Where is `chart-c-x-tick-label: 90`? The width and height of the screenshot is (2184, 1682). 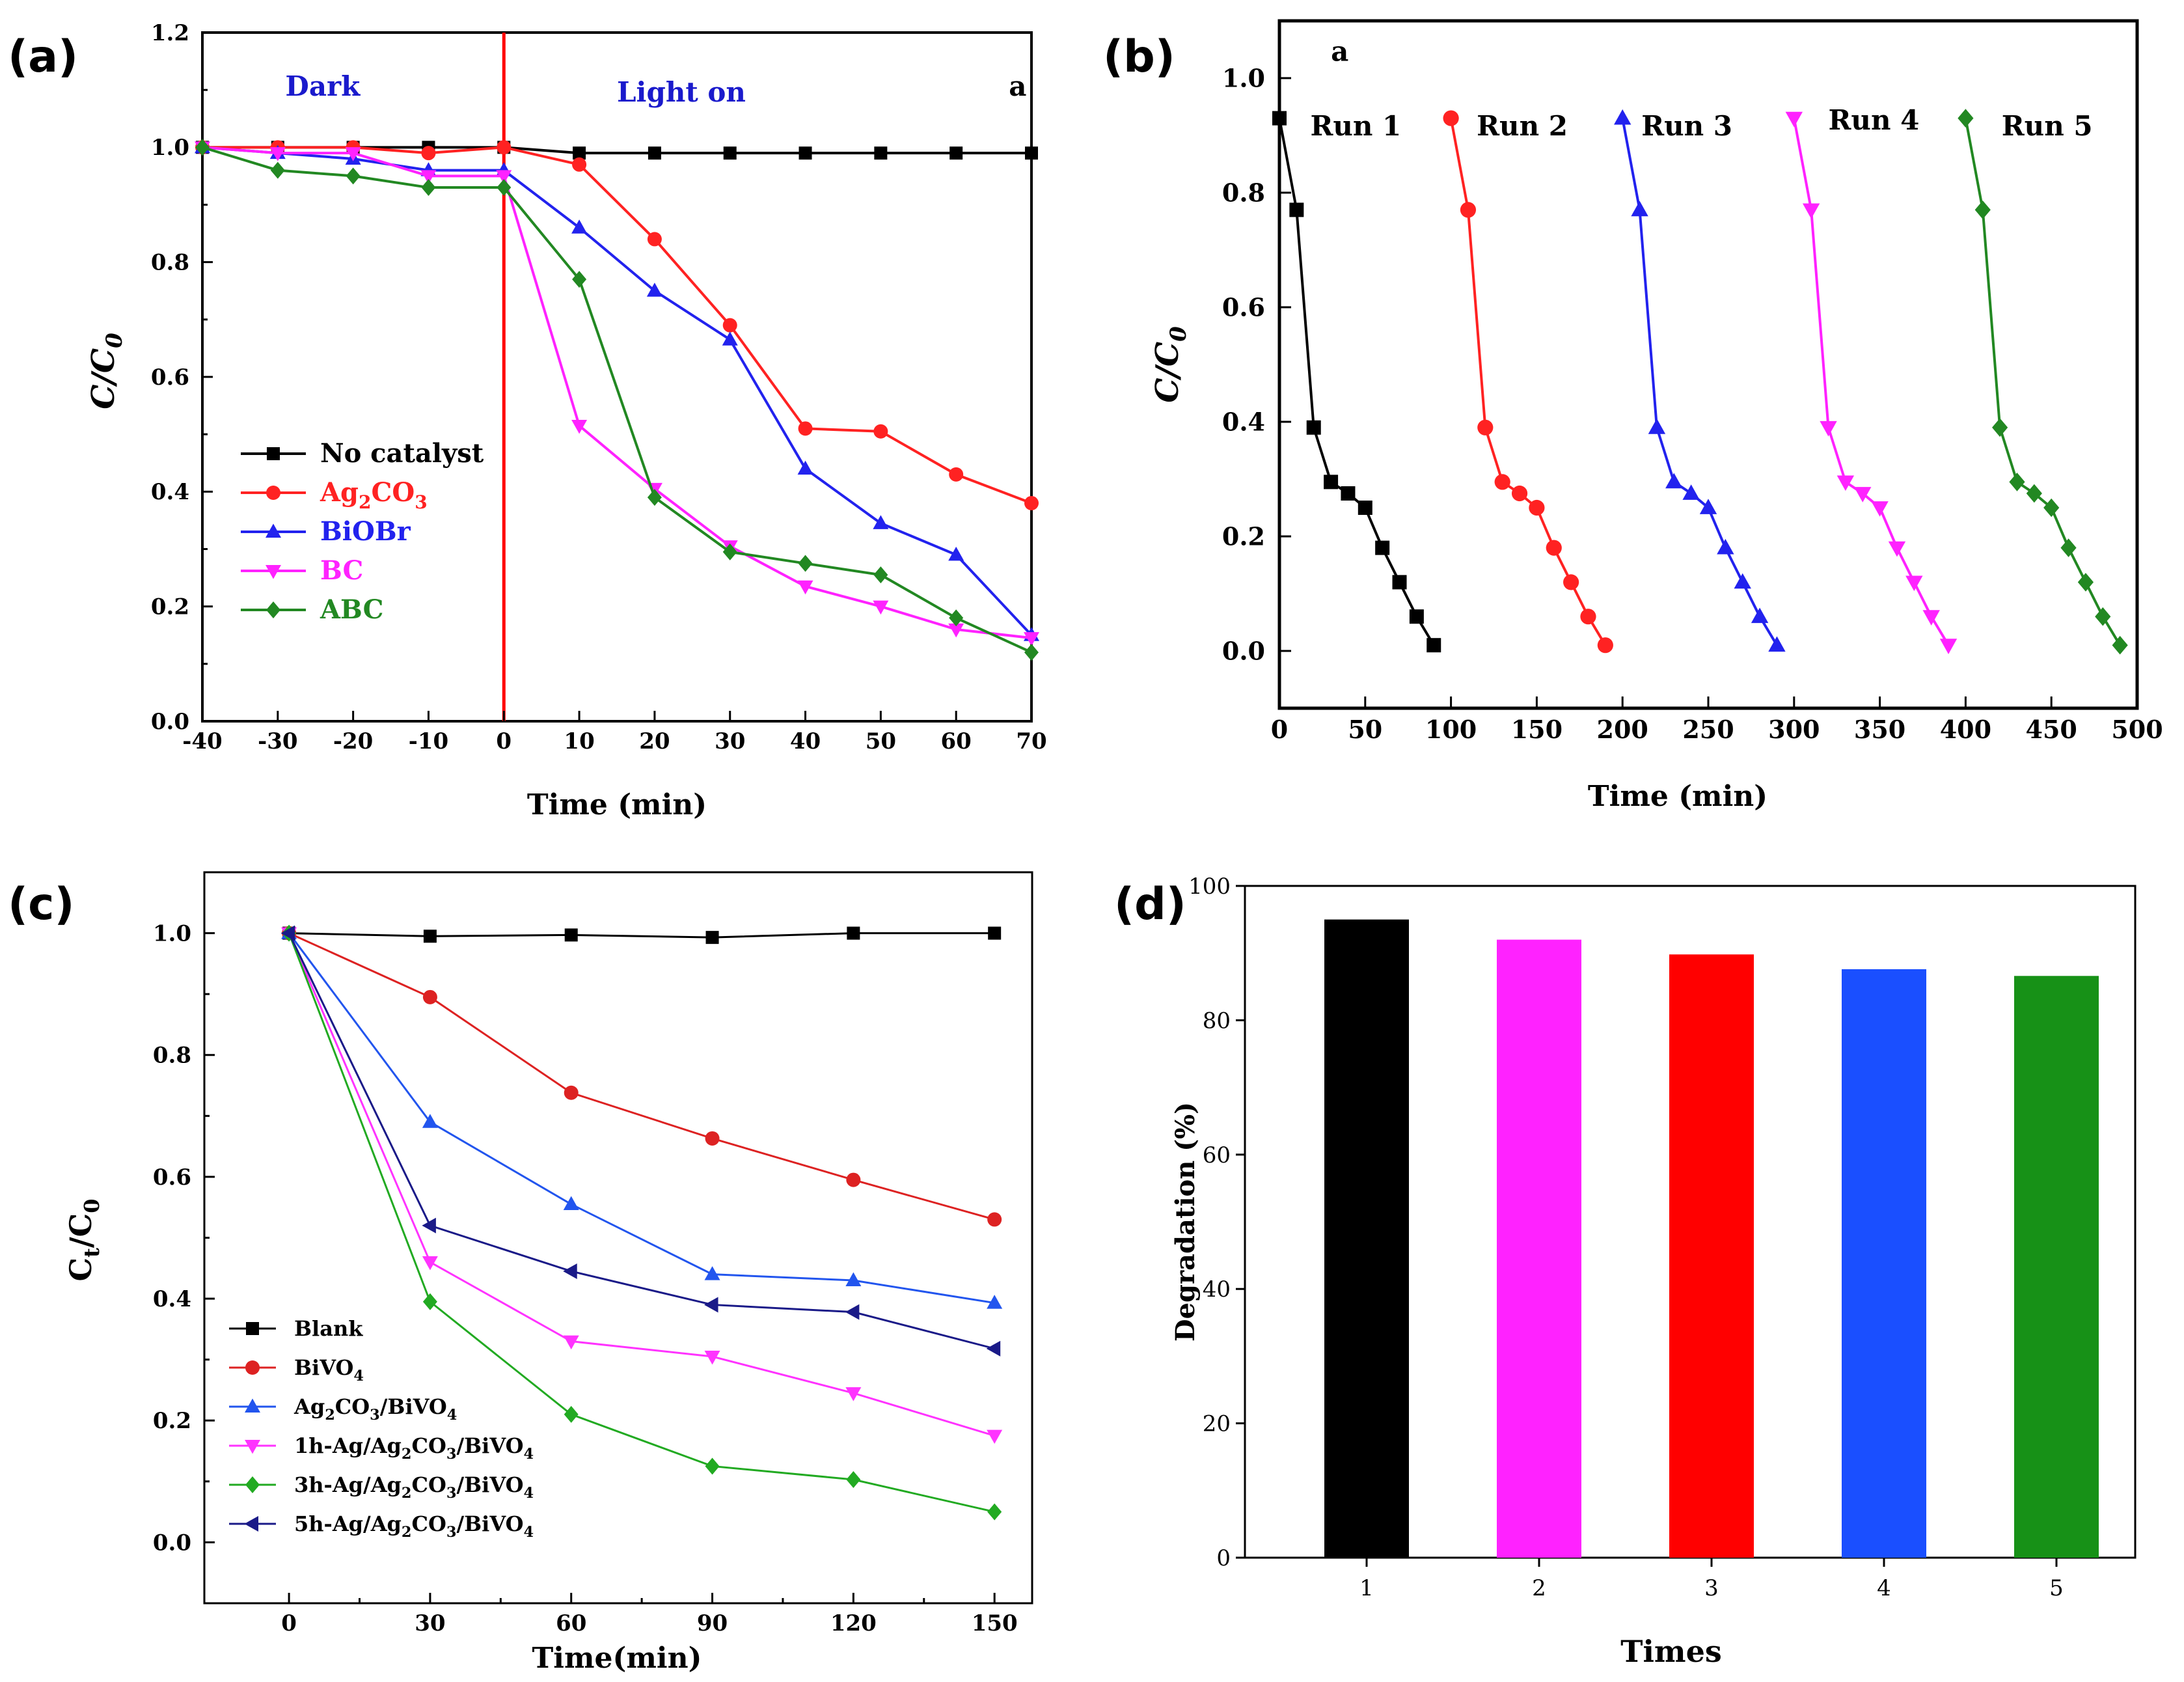 chart-c-x-tick-label: 90 is located at coordinates (713, 1623).